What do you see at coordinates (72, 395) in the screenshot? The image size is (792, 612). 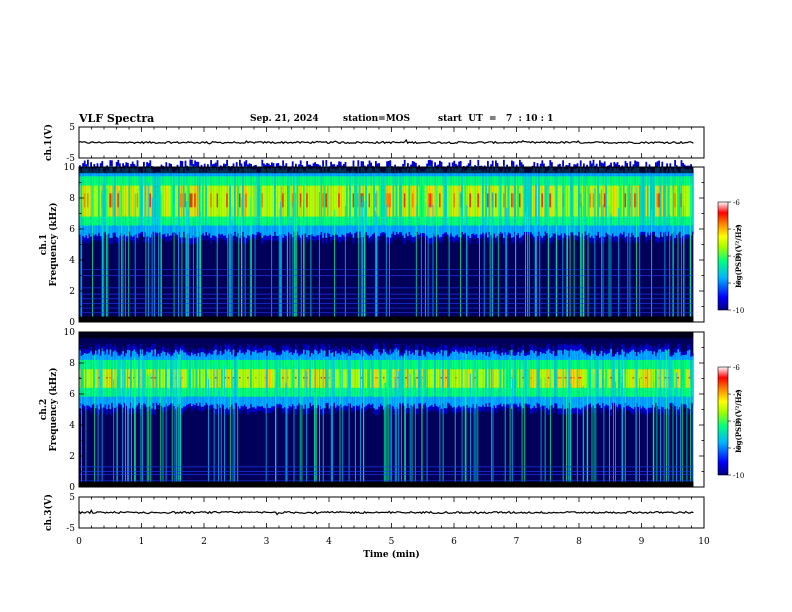 I see `ch2-spectrogram-ytick-label: 6` at bounding box center [72, 395].